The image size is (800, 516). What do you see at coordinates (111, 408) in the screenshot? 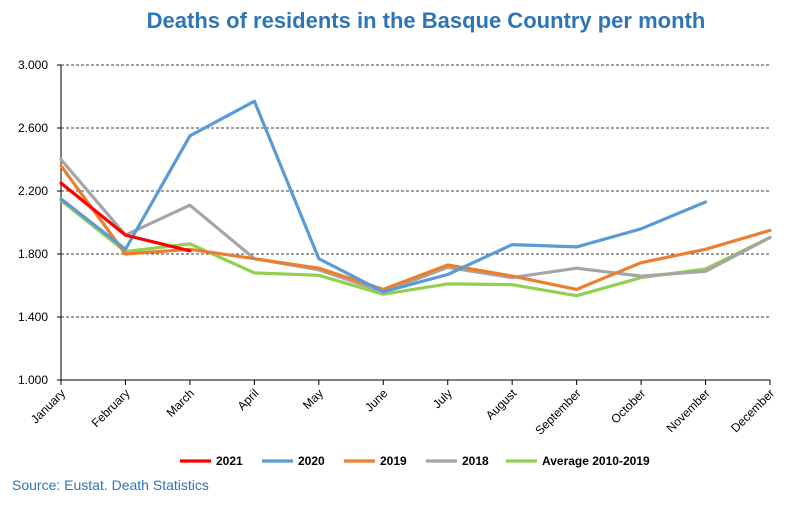
I see `x-tick-label: February` at bounding box center [111, 408].